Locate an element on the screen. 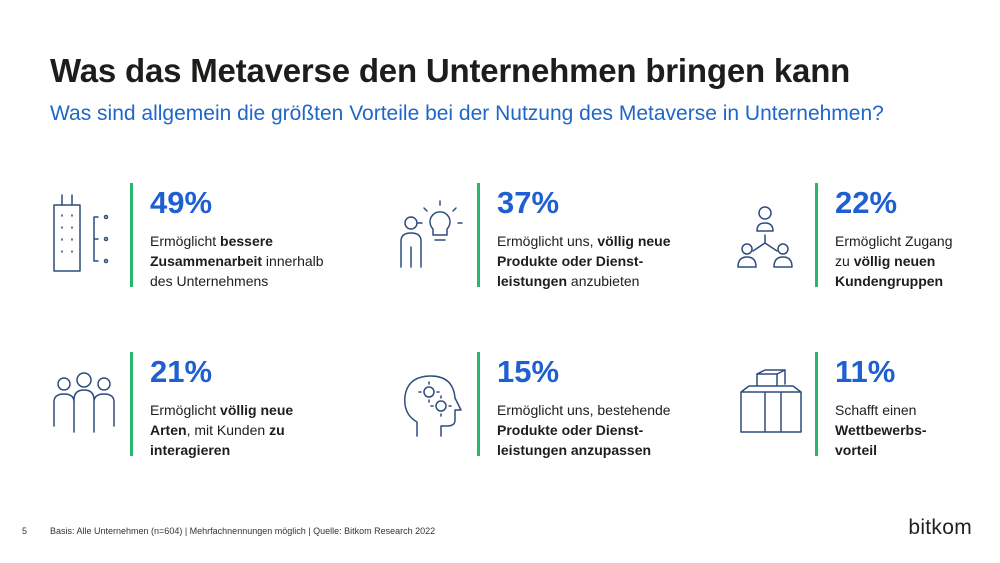  percentage: 15% is located at coordinates (528, 371).